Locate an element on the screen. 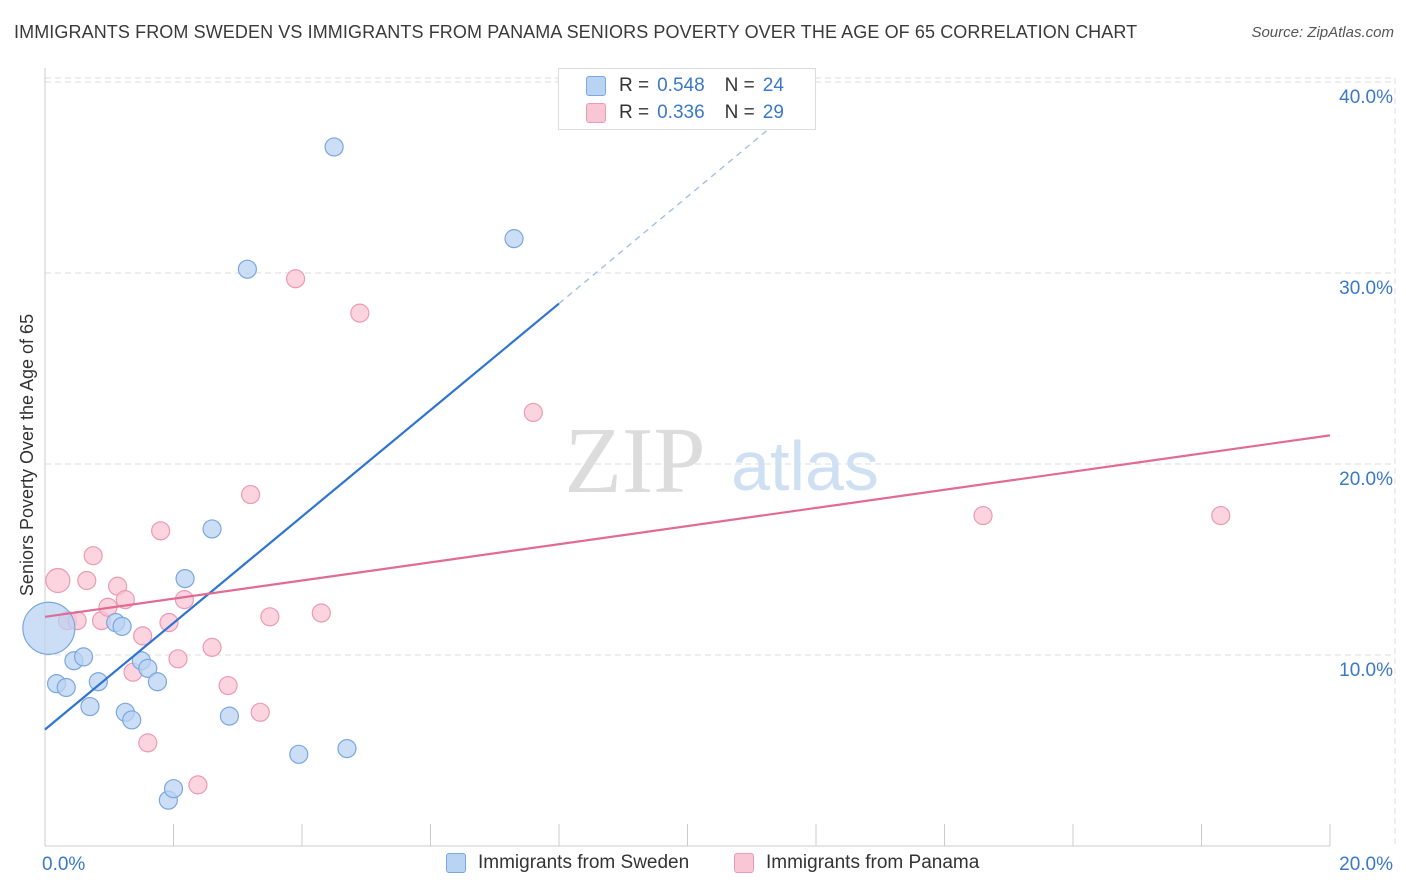 This screenshot has width=1406, height=892. y-tick-label: 20.0% is located at coordinates (1366, 479).